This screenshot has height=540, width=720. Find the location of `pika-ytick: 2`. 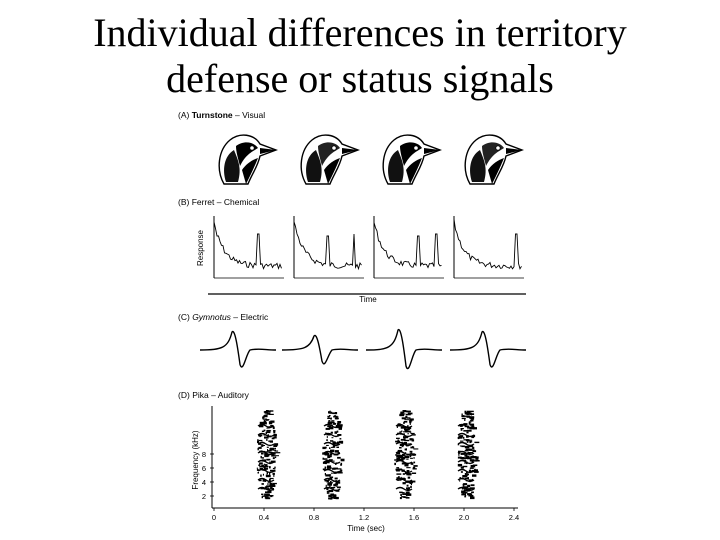

pika-ytick: 2 is located at coordinates (204, 496).